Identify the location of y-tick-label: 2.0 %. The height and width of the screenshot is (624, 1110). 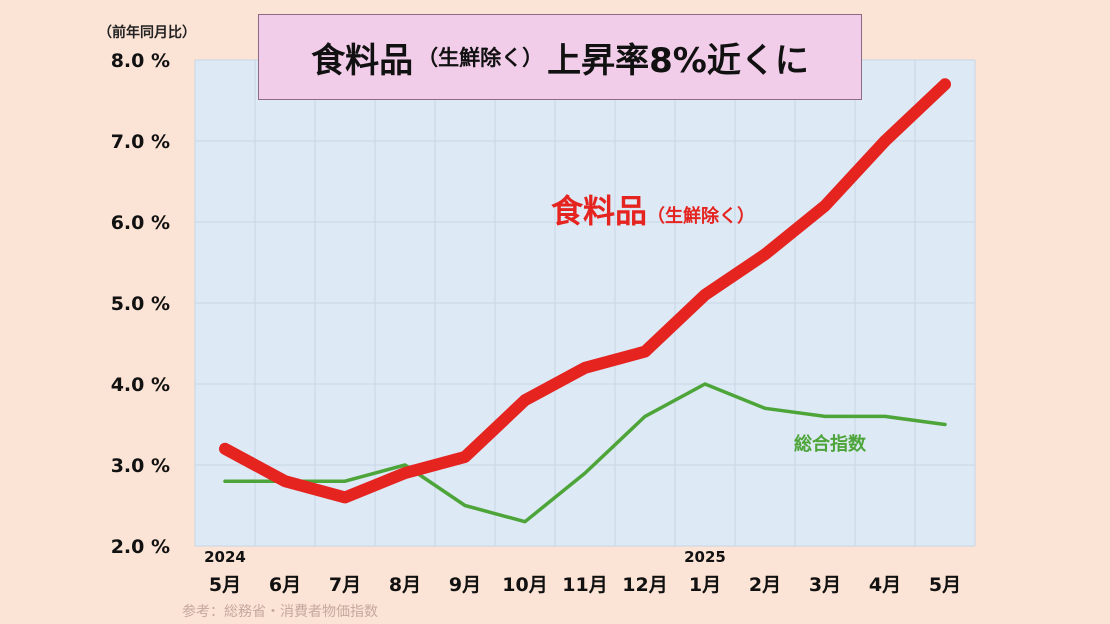
(140, 547).